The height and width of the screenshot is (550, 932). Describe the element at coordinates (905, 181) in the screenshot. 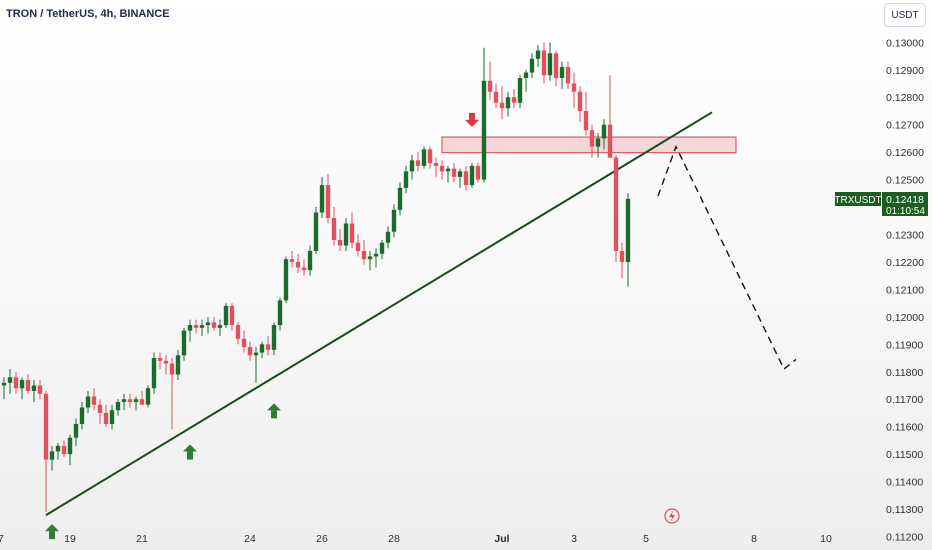

I see `price-tick-label: 0.12500` at that location.